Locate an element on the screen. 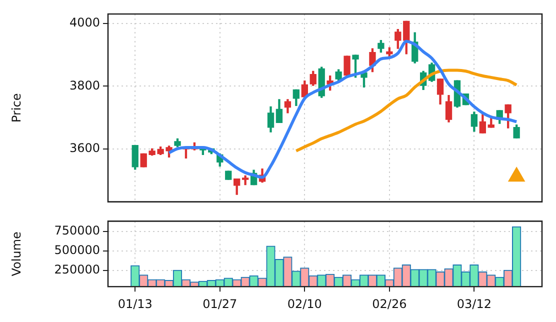 This screenshot has height=322, width=556. y-tick-label: 3600 is located at coordinates (84, 148).